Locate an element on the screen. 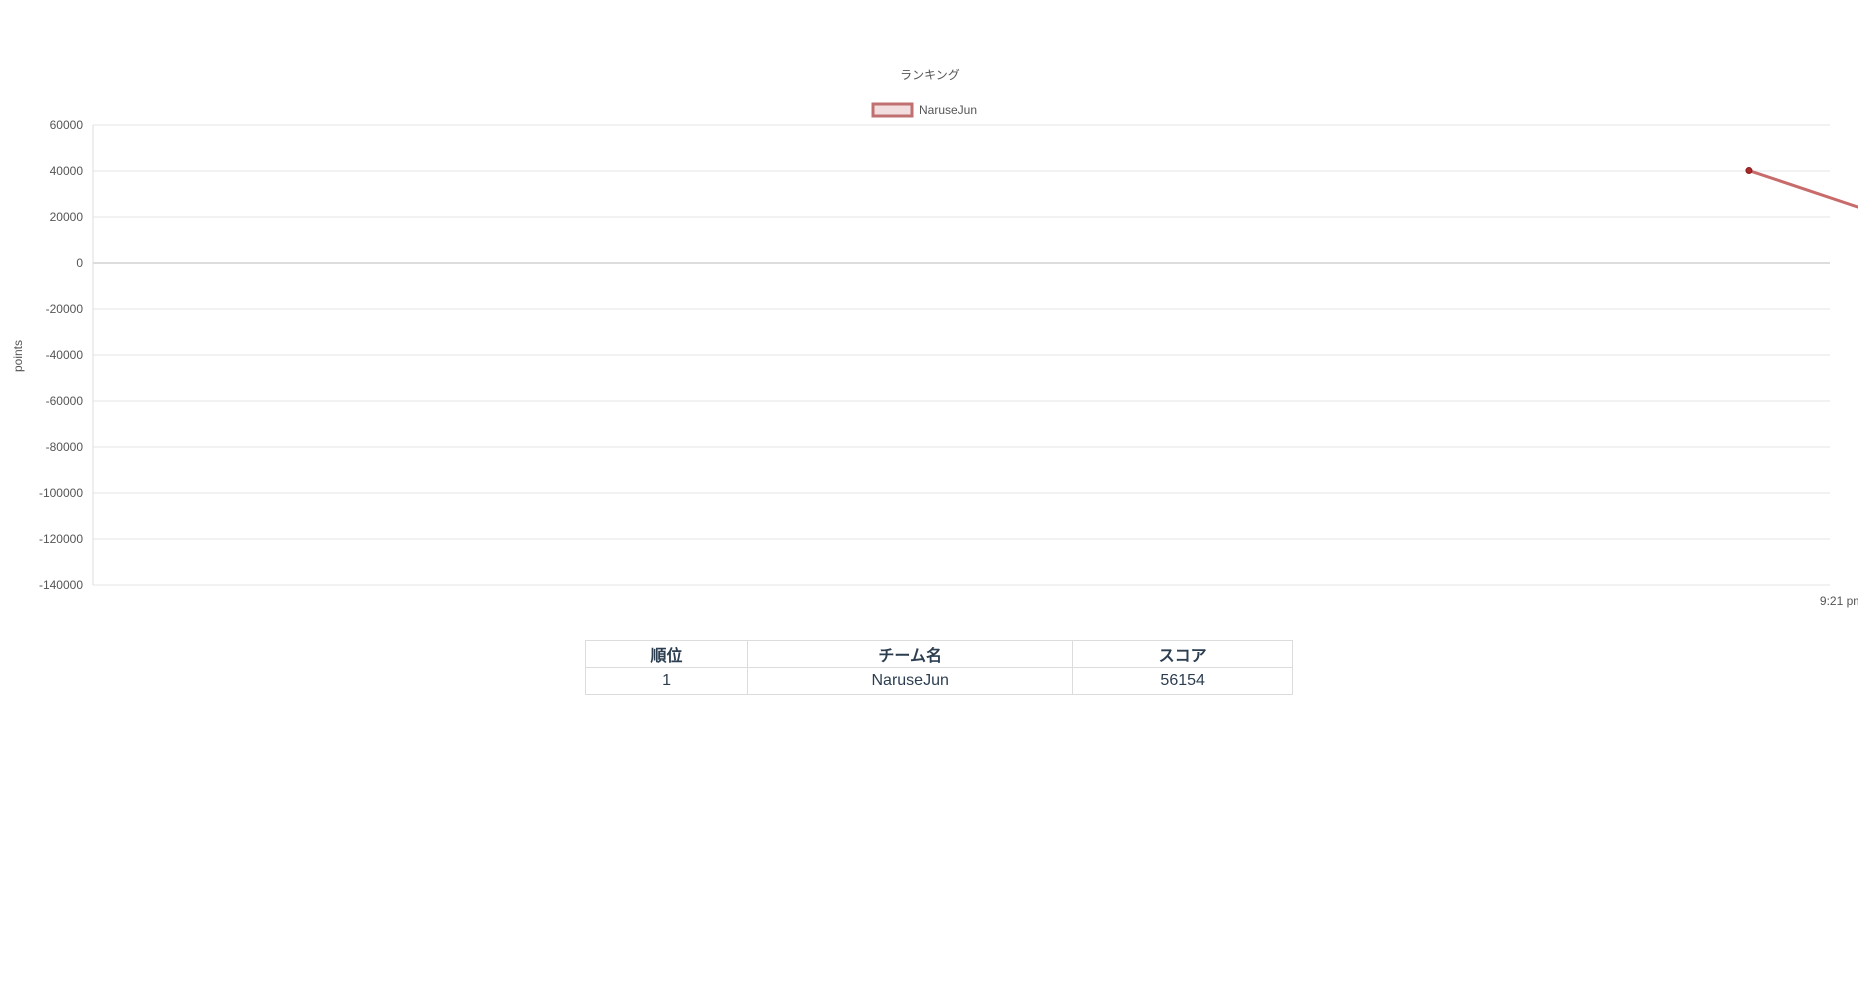  y-tick-label: -60000 is located at coordinates (65, 401).